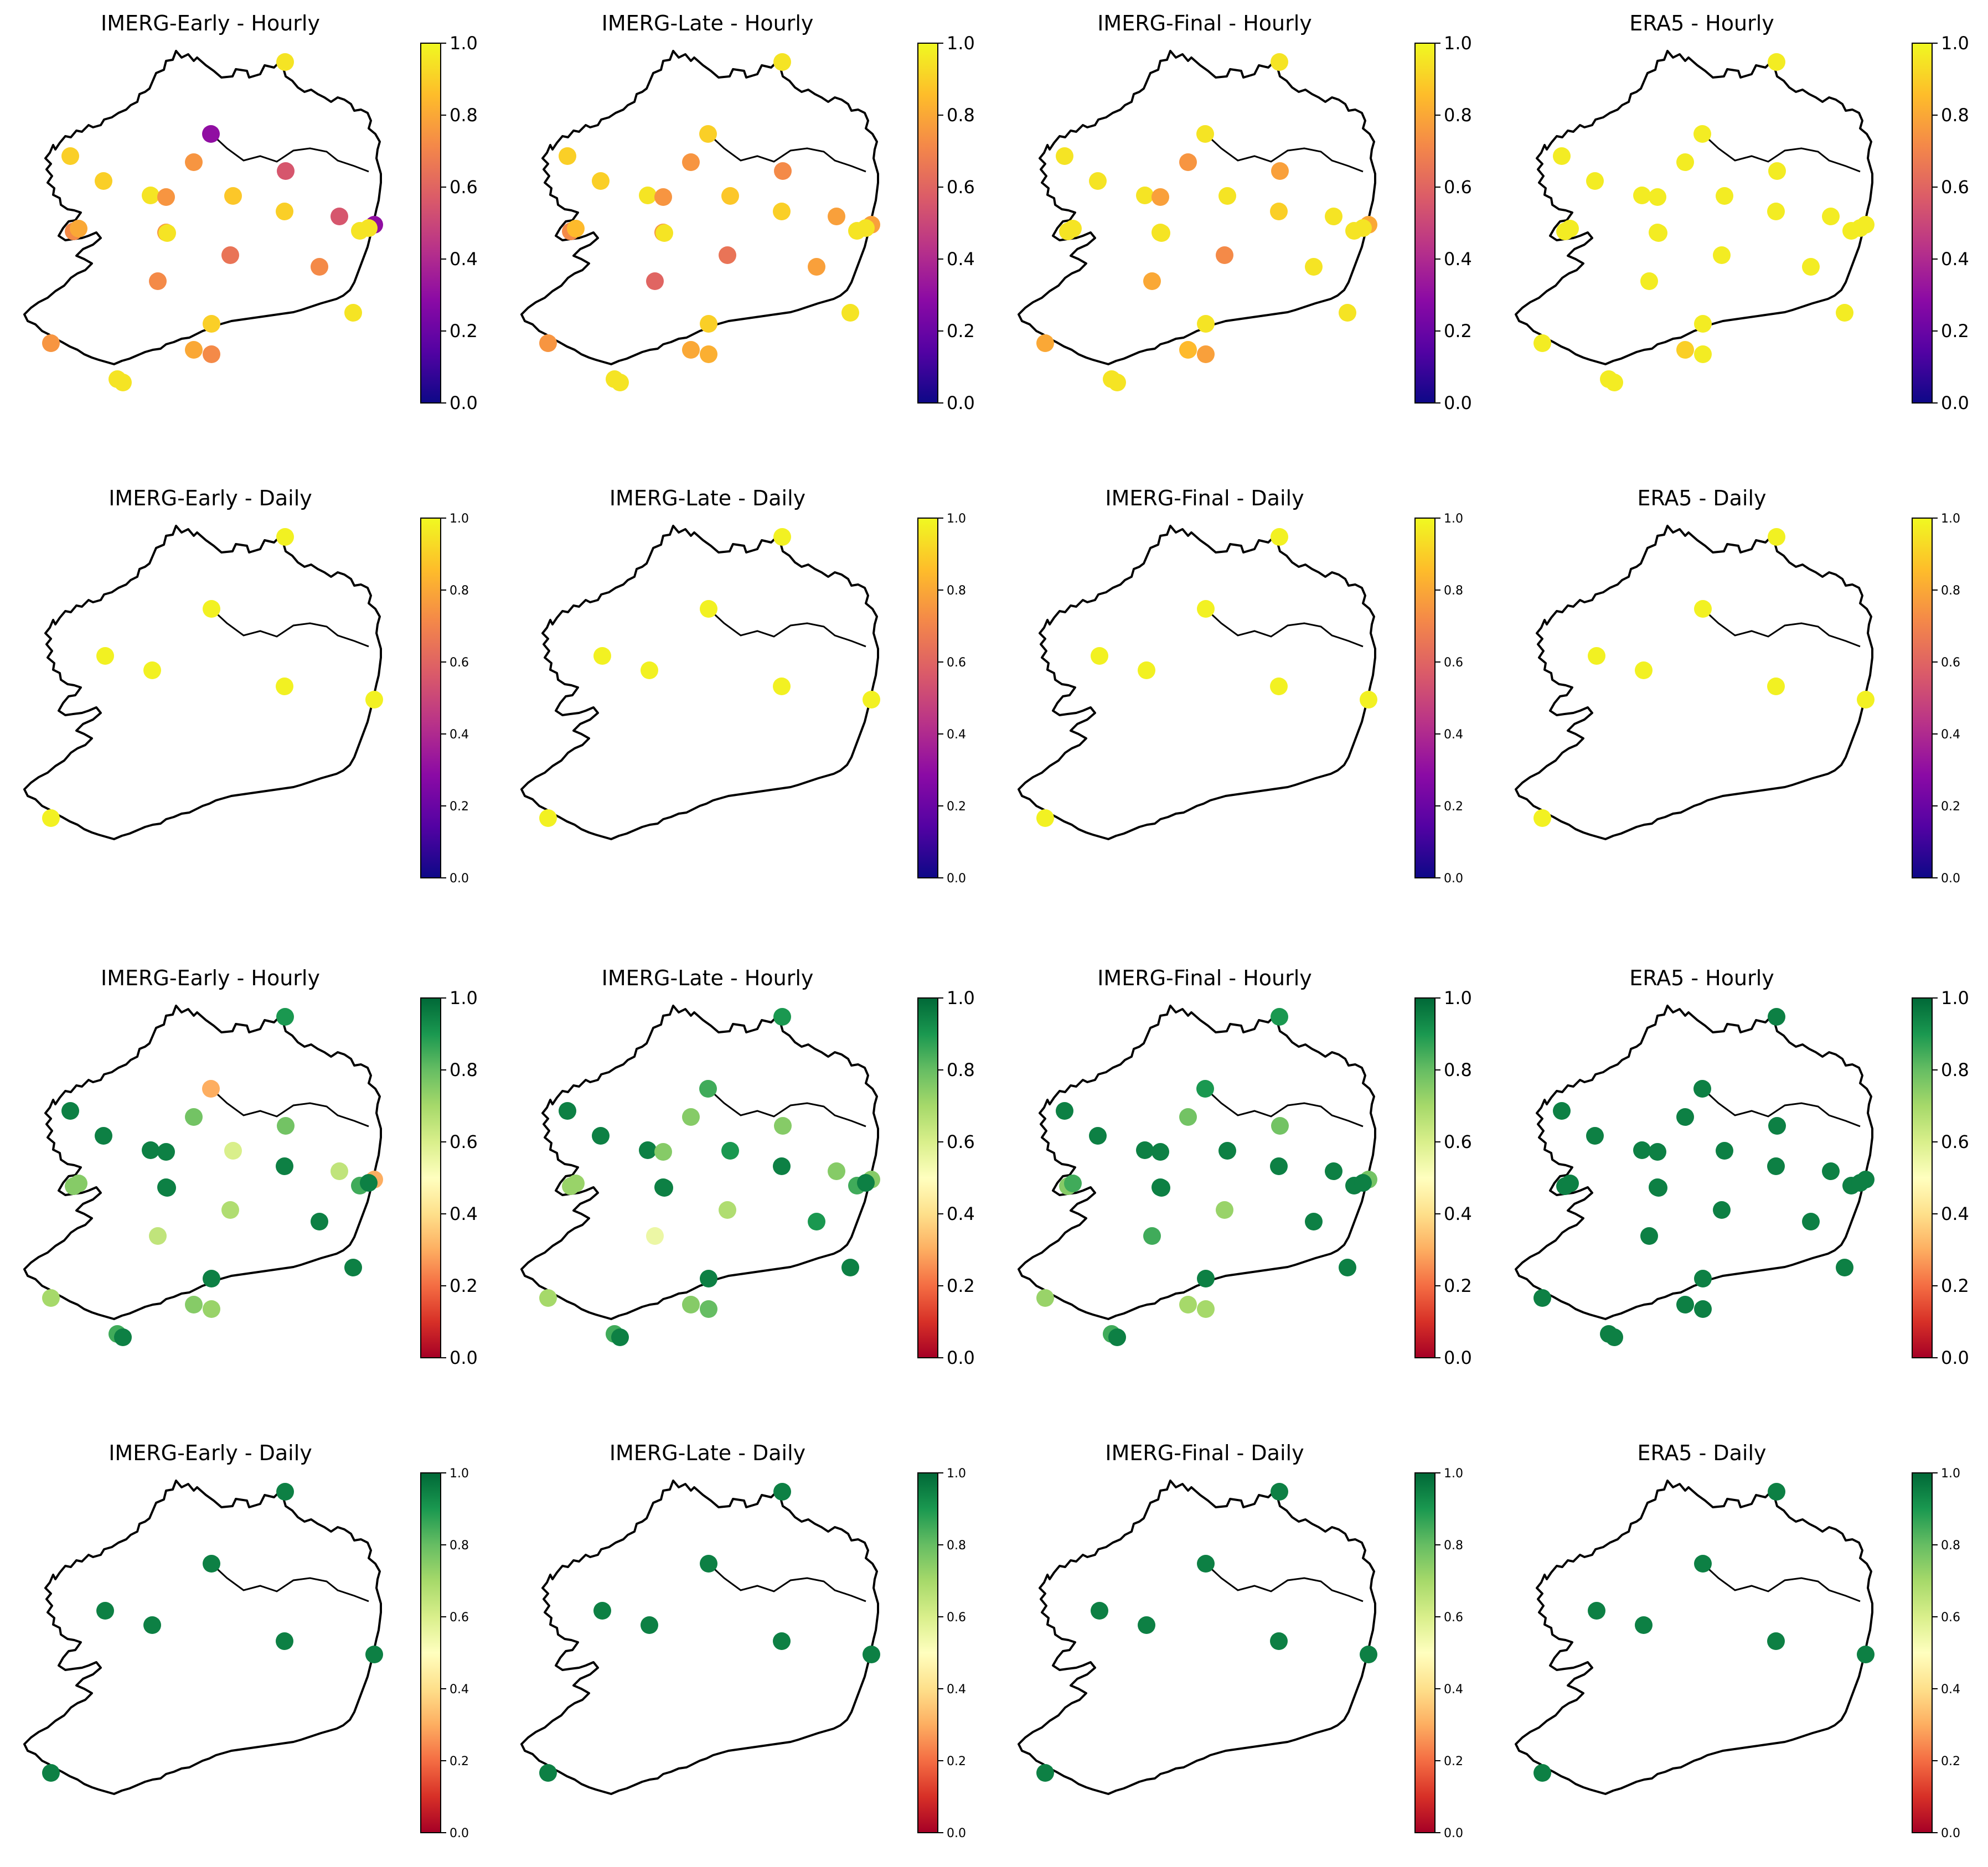  I want to click on map-panel: ERA5 - Daily 0.0 0.2 0.4 0.6 0.8 1.0, so click(1739, 693).